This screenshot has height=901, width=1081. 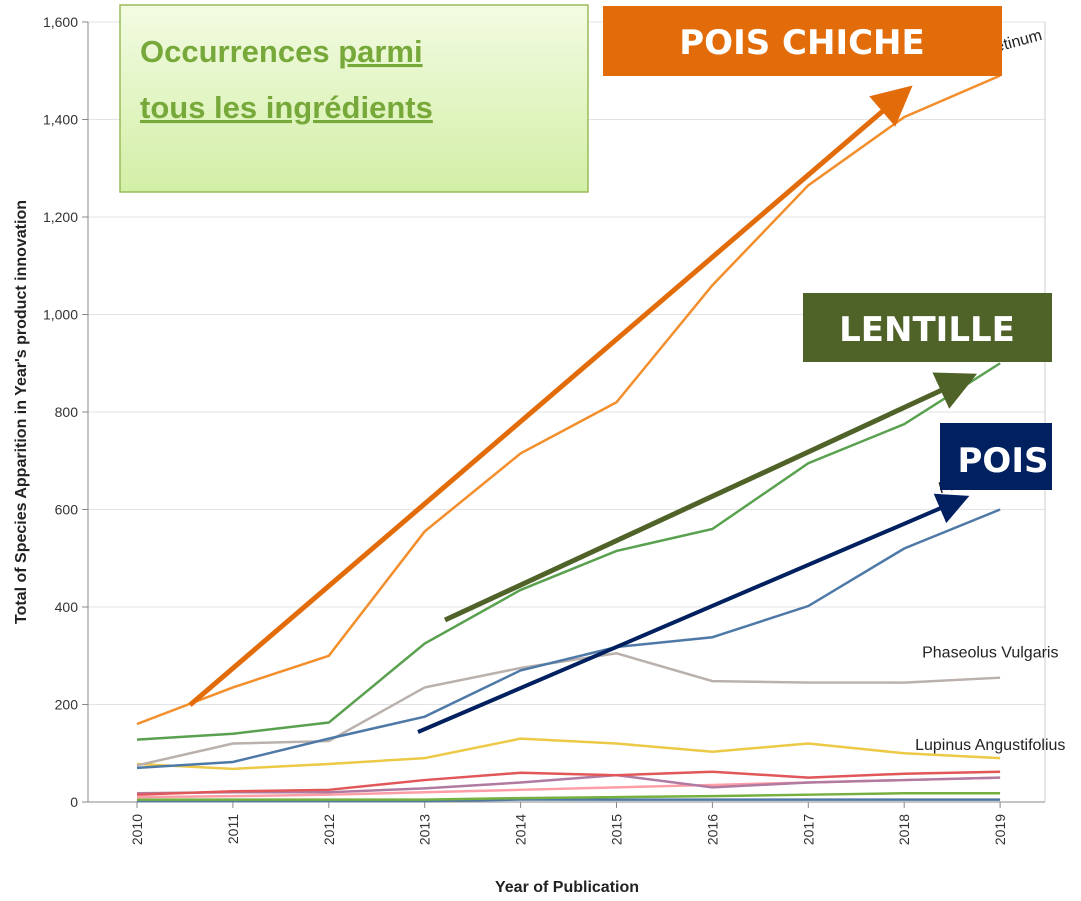 What do you see at coordinates (712, 829) in the screenshot?
I see `x-tick-label: 2016` at bounding box center [712, 829].